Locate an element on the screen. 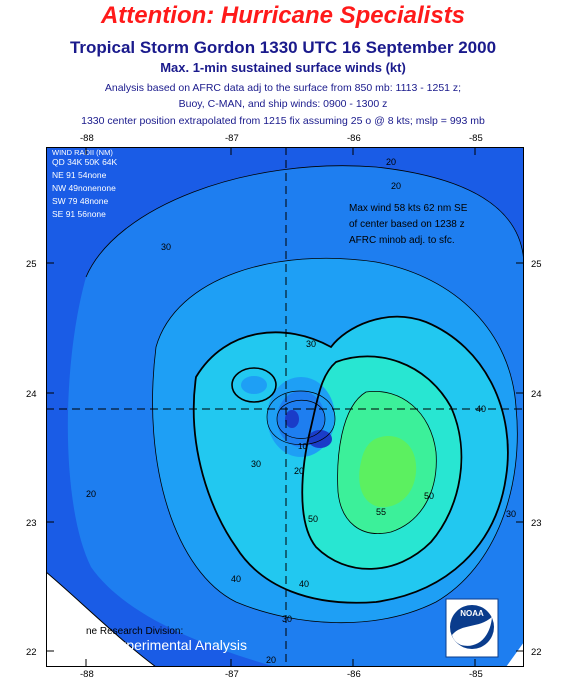  noaa-logo: NOAA is located at coordinates (472, 628).